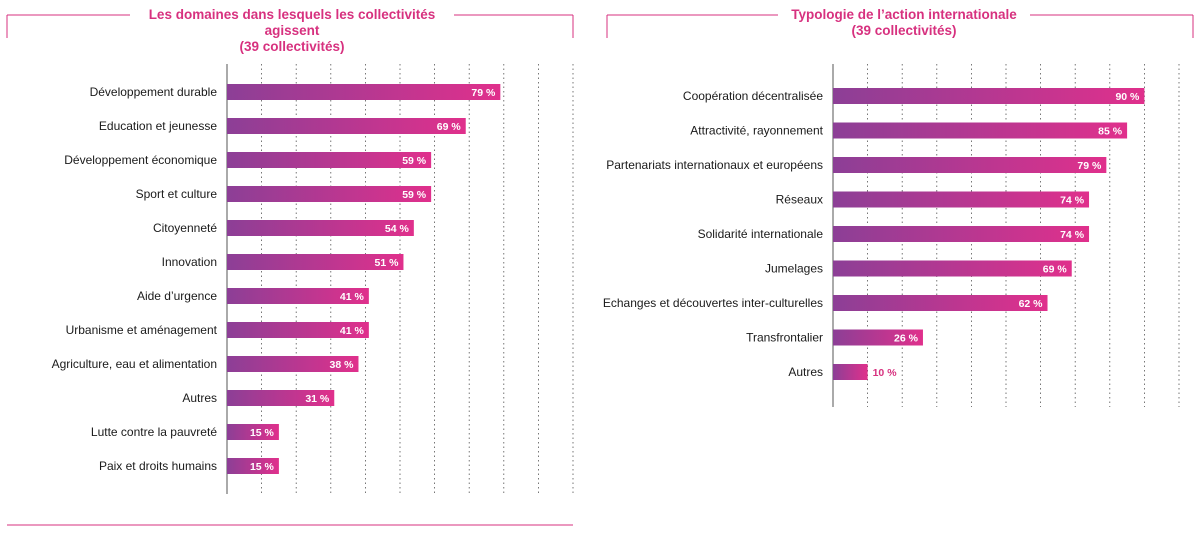  What do you see at coordinates (397, 229) in the screenshot?
I see `left-value-label: 54 %` at bounding box center [397, 229].